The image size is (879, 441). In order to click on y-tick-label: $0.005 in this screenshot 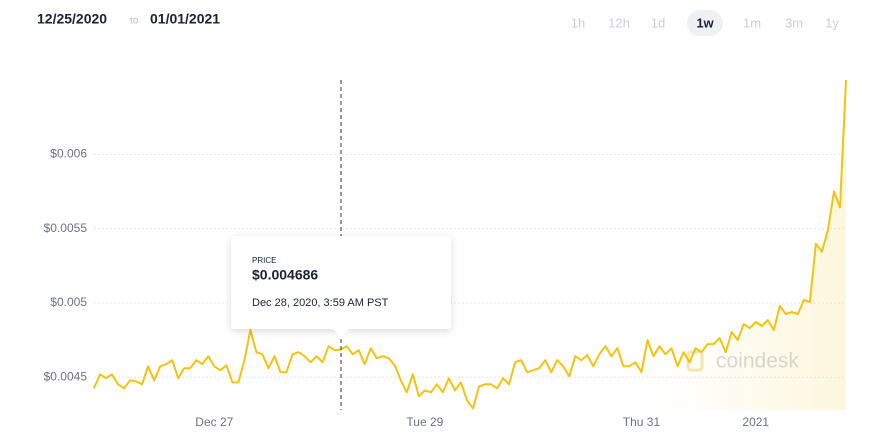, I will do `click(68, 302)`.